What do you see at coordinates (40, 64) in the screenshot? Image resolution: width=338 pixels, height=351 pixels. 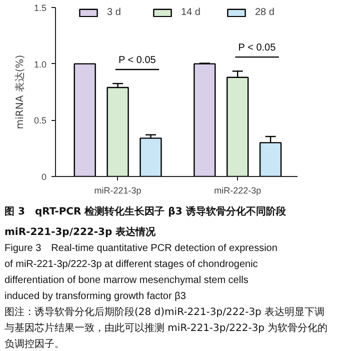 I see `y-tick-label: 1.0` at bounding box center [40, 64].